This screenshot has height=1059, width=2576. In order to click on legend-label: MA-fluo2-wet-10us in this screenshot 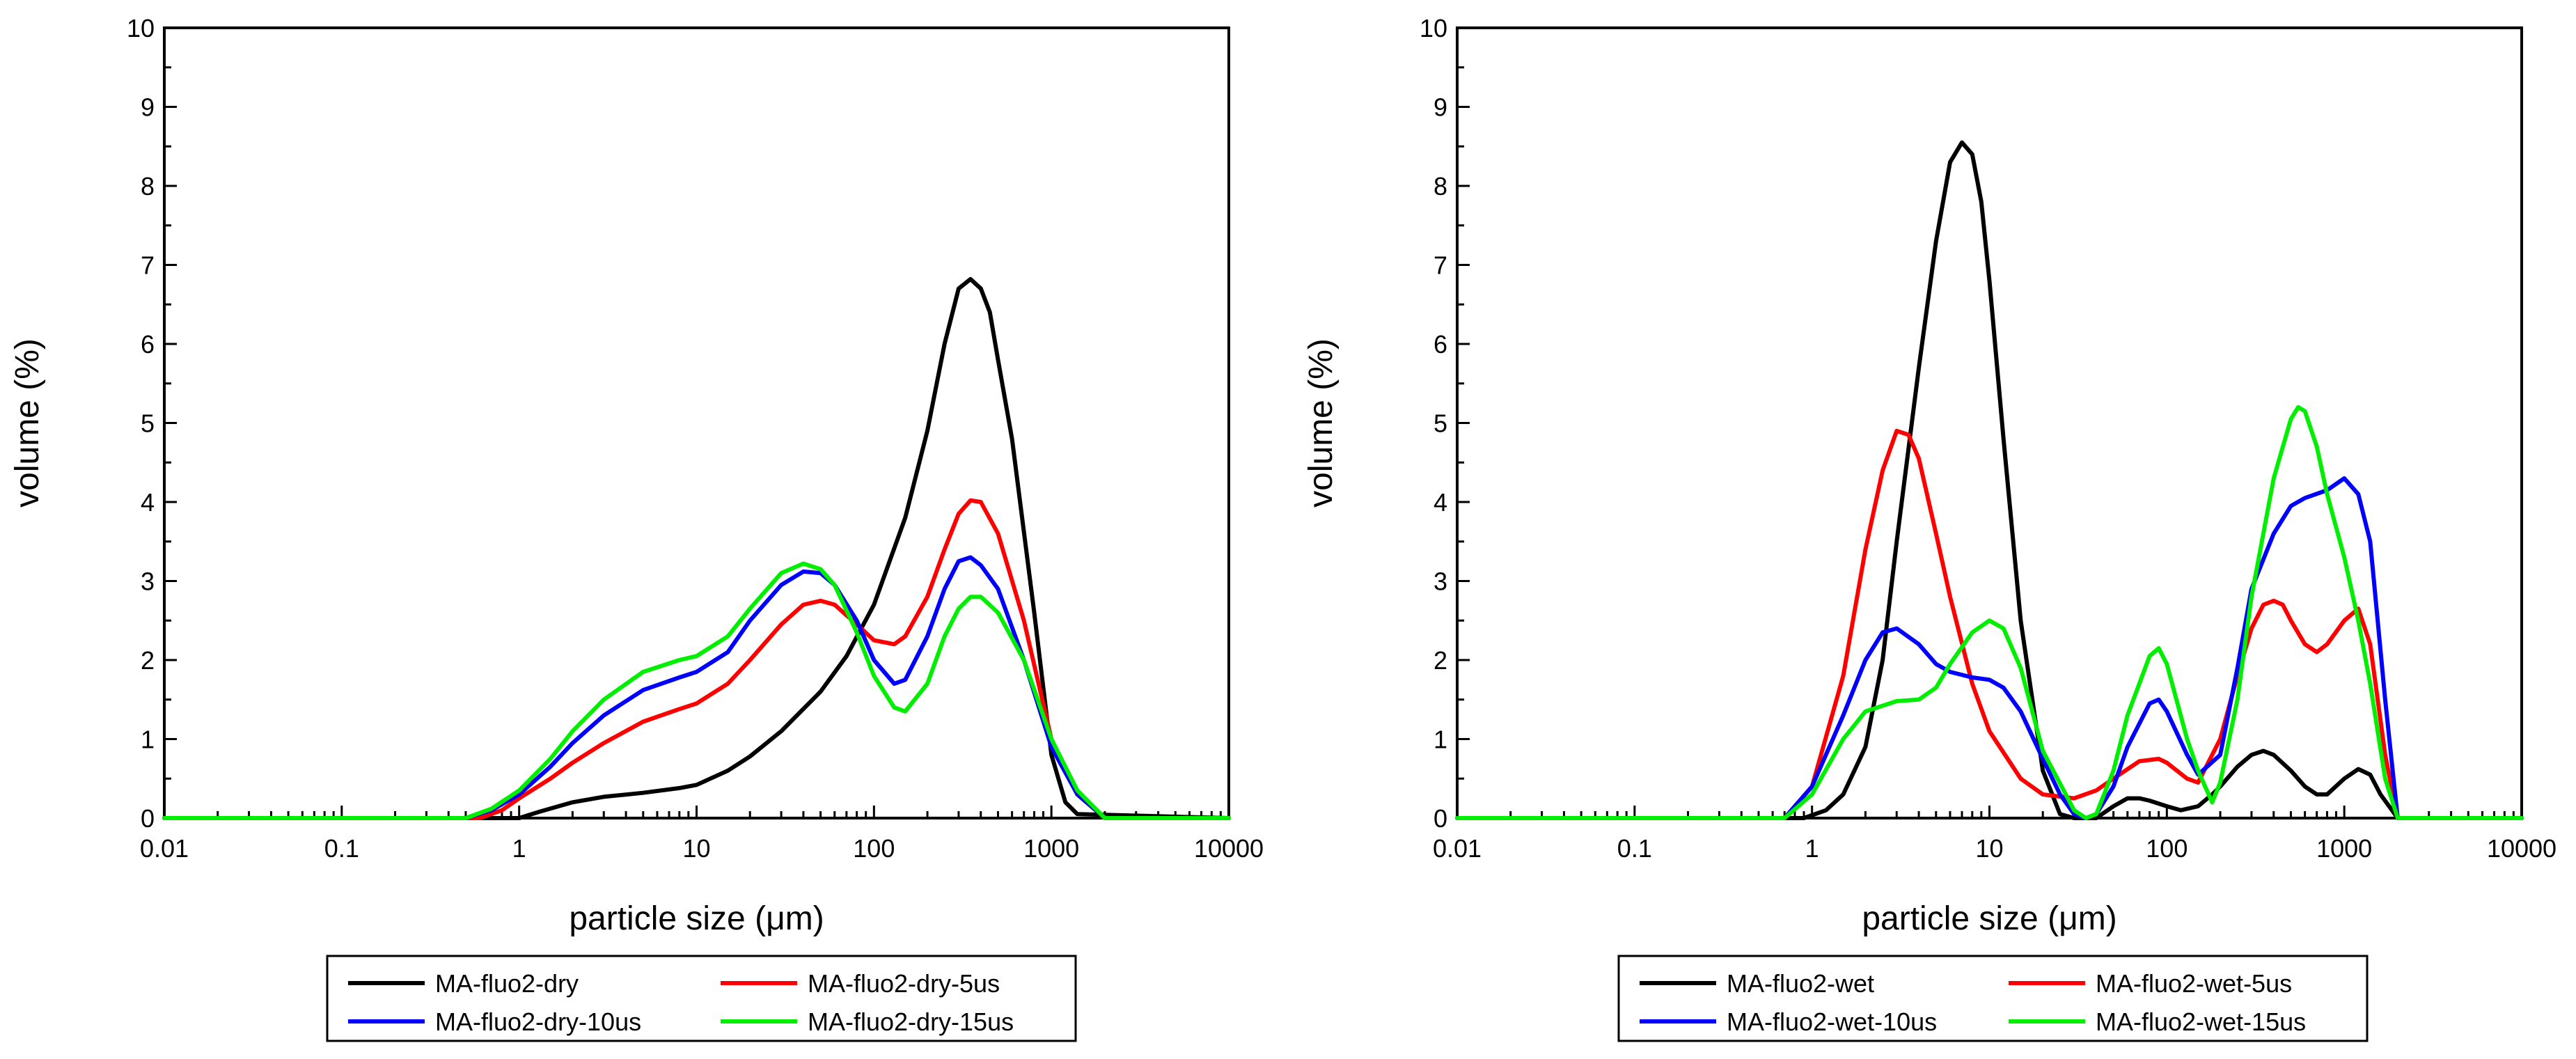, I will do `click(1832, 1021)`.